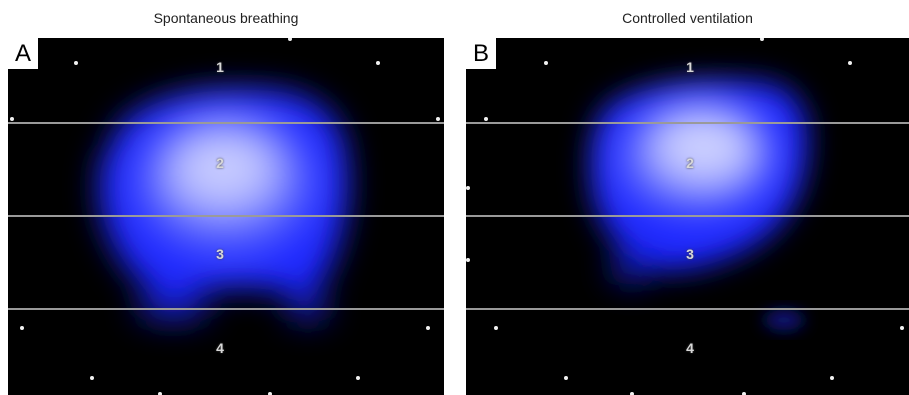  Describe the element at coordinates (481, 53) in the screenshot. I see `panel-letter-b: B` at that location.